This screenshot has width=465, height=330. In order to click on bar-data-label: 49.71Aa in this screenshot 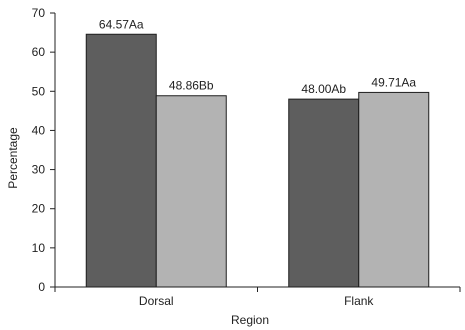, I will do `click(393, 82)`.